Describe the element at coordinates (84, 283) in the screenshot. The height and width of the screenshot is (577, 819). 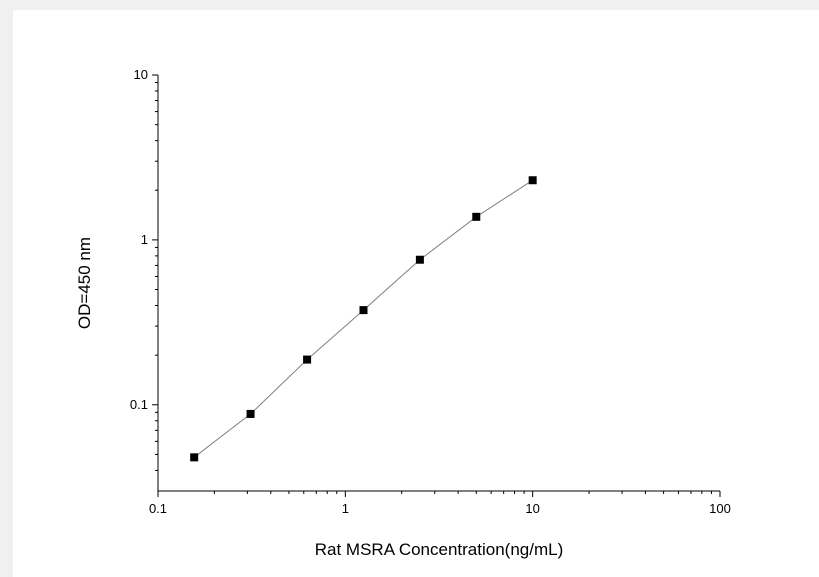
I see `y-axis-title: OD=450 nm` at that location.